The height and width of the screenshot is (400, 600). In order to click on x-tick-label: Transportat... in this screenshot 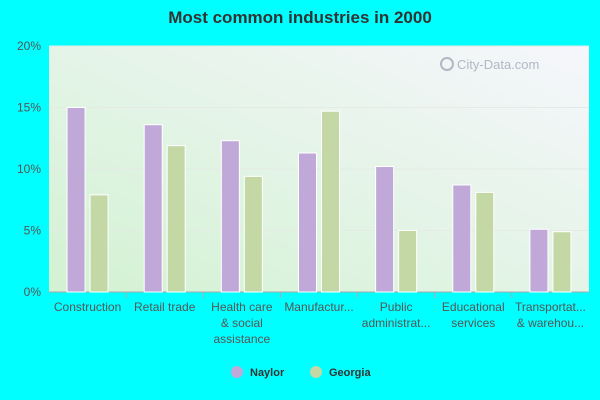, I will do `click(550, 307)`.